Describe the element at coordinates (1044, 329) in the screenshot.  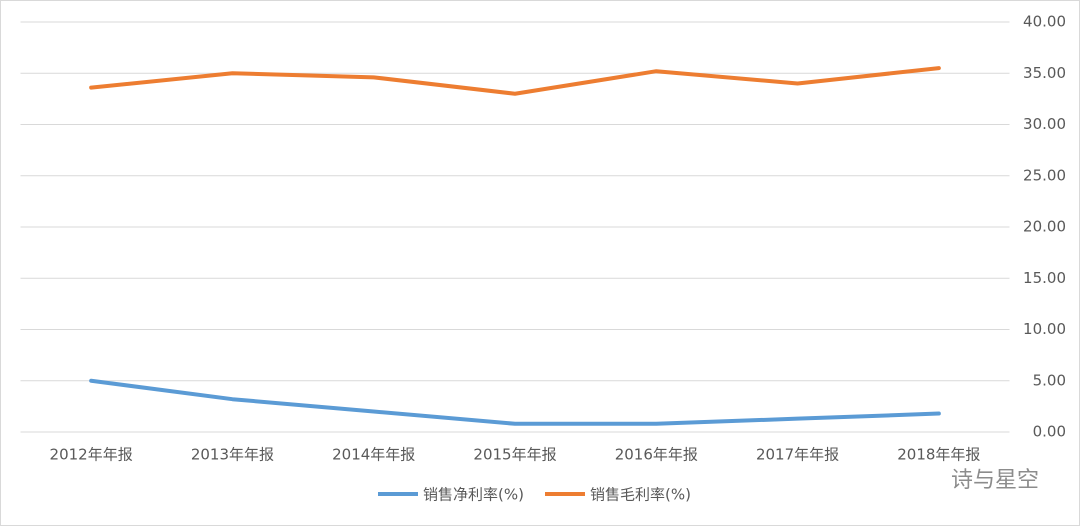
I see `y-tick-label: 10.00` at that location.